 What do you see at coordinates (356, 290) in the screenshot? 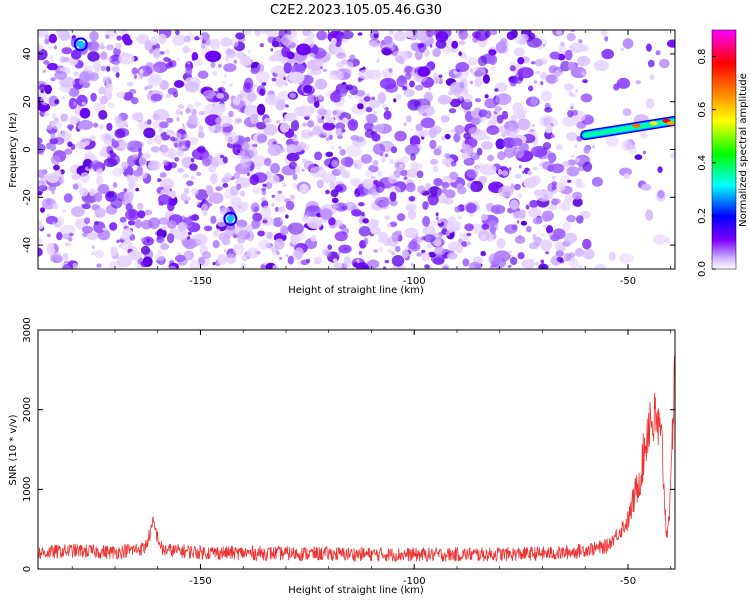
I see `spectrogram-xlabel: Height of straight line (km)` at bounding box center [356, 290].